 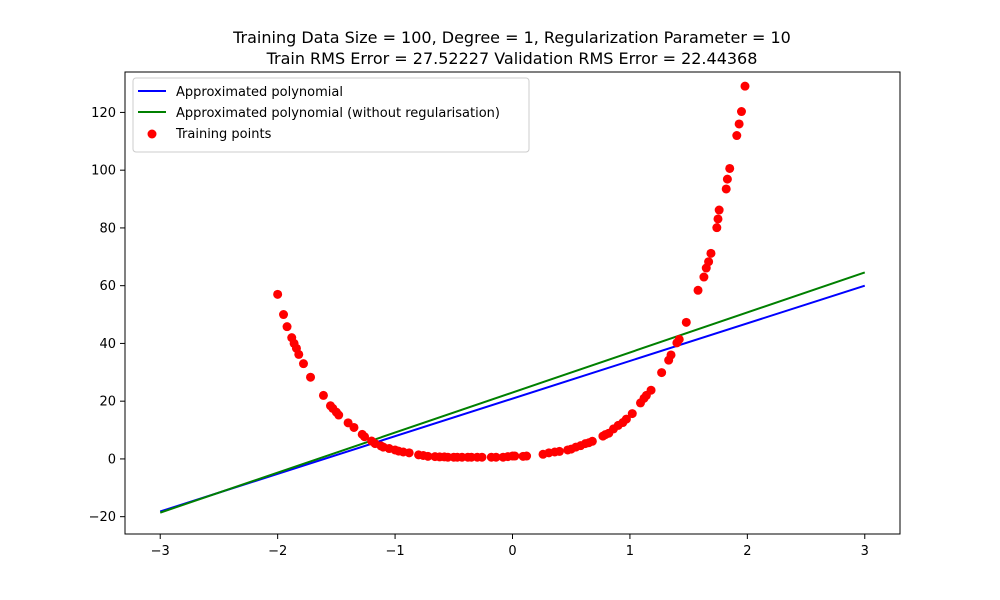 I want to click on legend-label: Approximated polynomial, so click(x=259, y=92).